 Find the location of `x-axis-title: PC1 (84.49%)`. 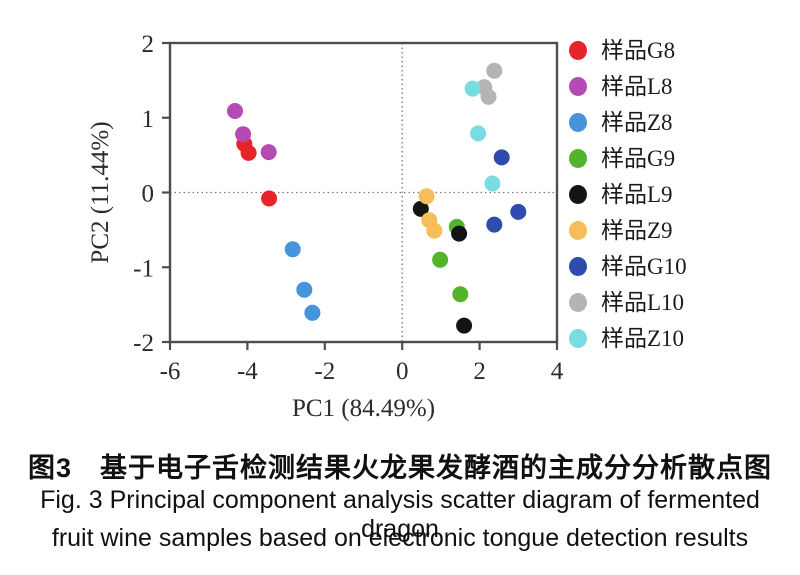

x-axis-title: PC1 (84.49%) is located at coordinates (363, 408).